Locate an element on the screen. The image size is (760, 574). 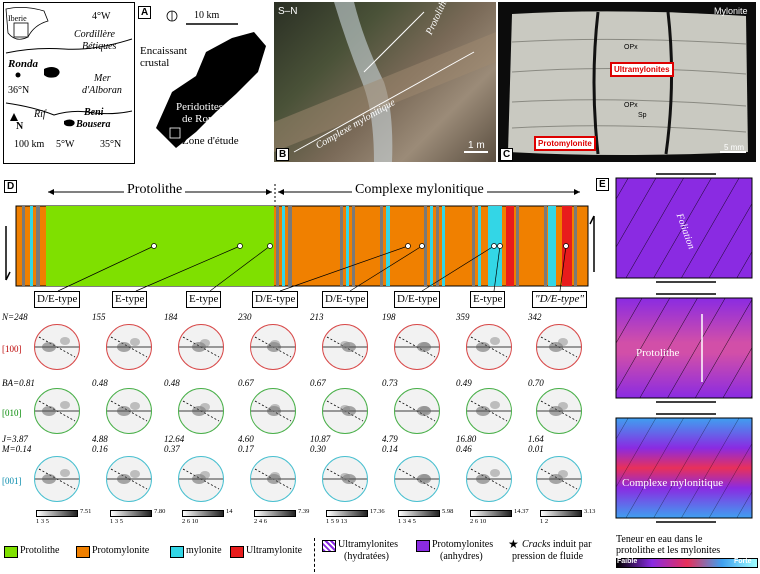
ba-value-6: 0.73 is located at coordinates (390, 383).